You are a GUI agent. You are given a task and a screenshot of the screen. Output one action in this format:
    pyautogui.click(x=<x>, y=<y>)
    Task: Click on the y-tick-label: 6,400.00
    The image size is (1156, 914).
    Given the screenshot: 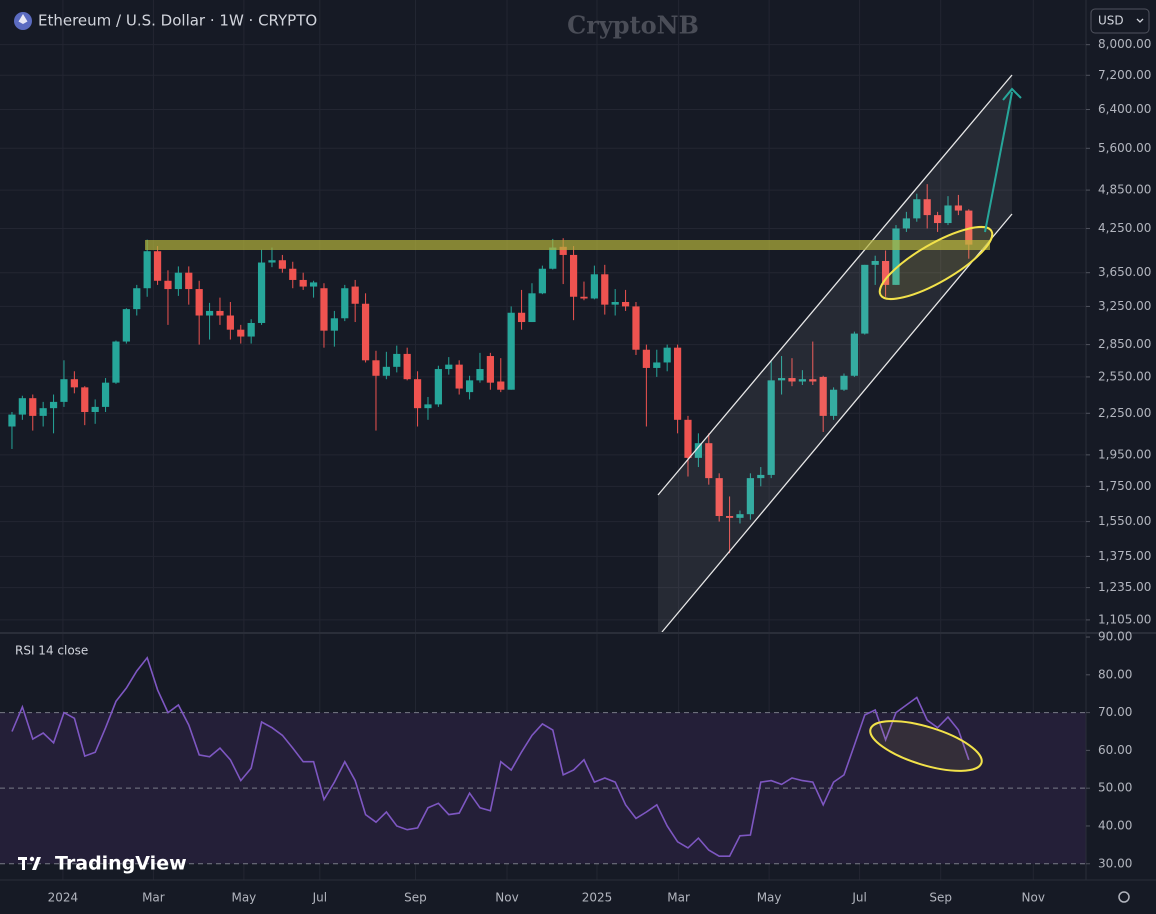 What is the action you would take?
    pyautogui.click(x=1124, y=109)
    